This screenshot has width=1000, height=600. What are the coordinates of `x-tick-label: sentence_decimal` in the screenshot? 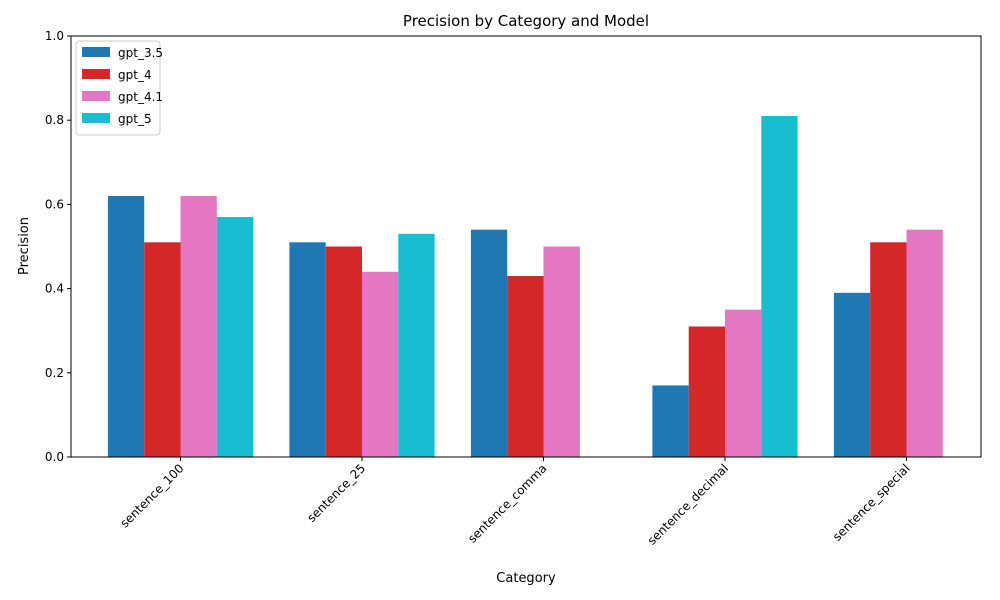 It's located at (688, 504).